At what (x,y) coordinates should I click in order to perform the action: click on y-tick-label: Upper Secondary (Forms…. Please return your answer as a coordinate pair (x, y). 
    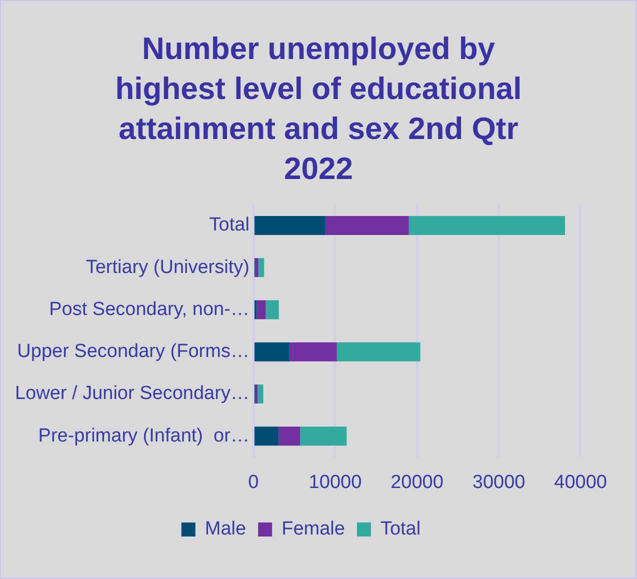
    Looking at the image, I should click on (133, 351).